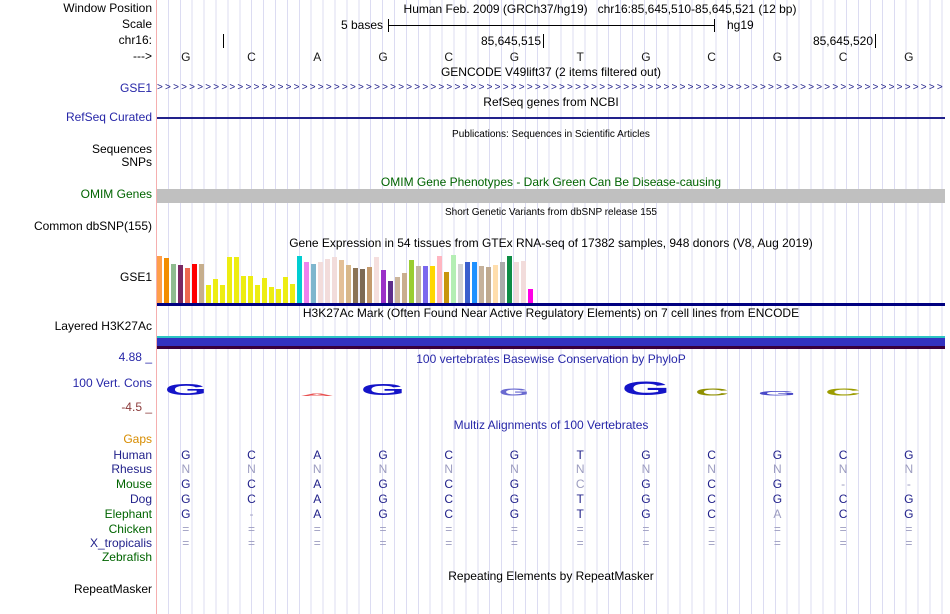  What do you see at coordinates (135, 40) in the screenshot?
I see `chromosome-label: chr16:` at bounding box center [135, 40].